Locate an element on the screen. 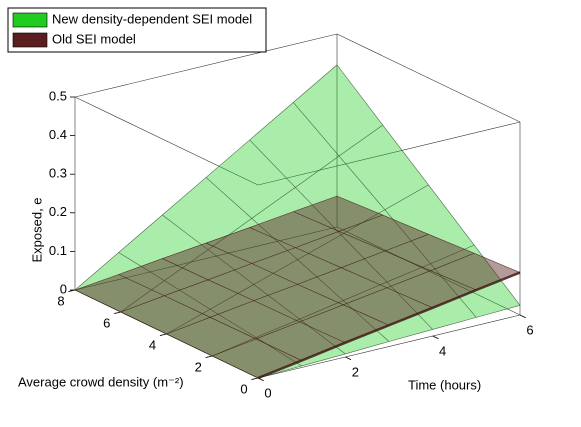  x-tick-label: 0 is located at coordinates (267, 392).